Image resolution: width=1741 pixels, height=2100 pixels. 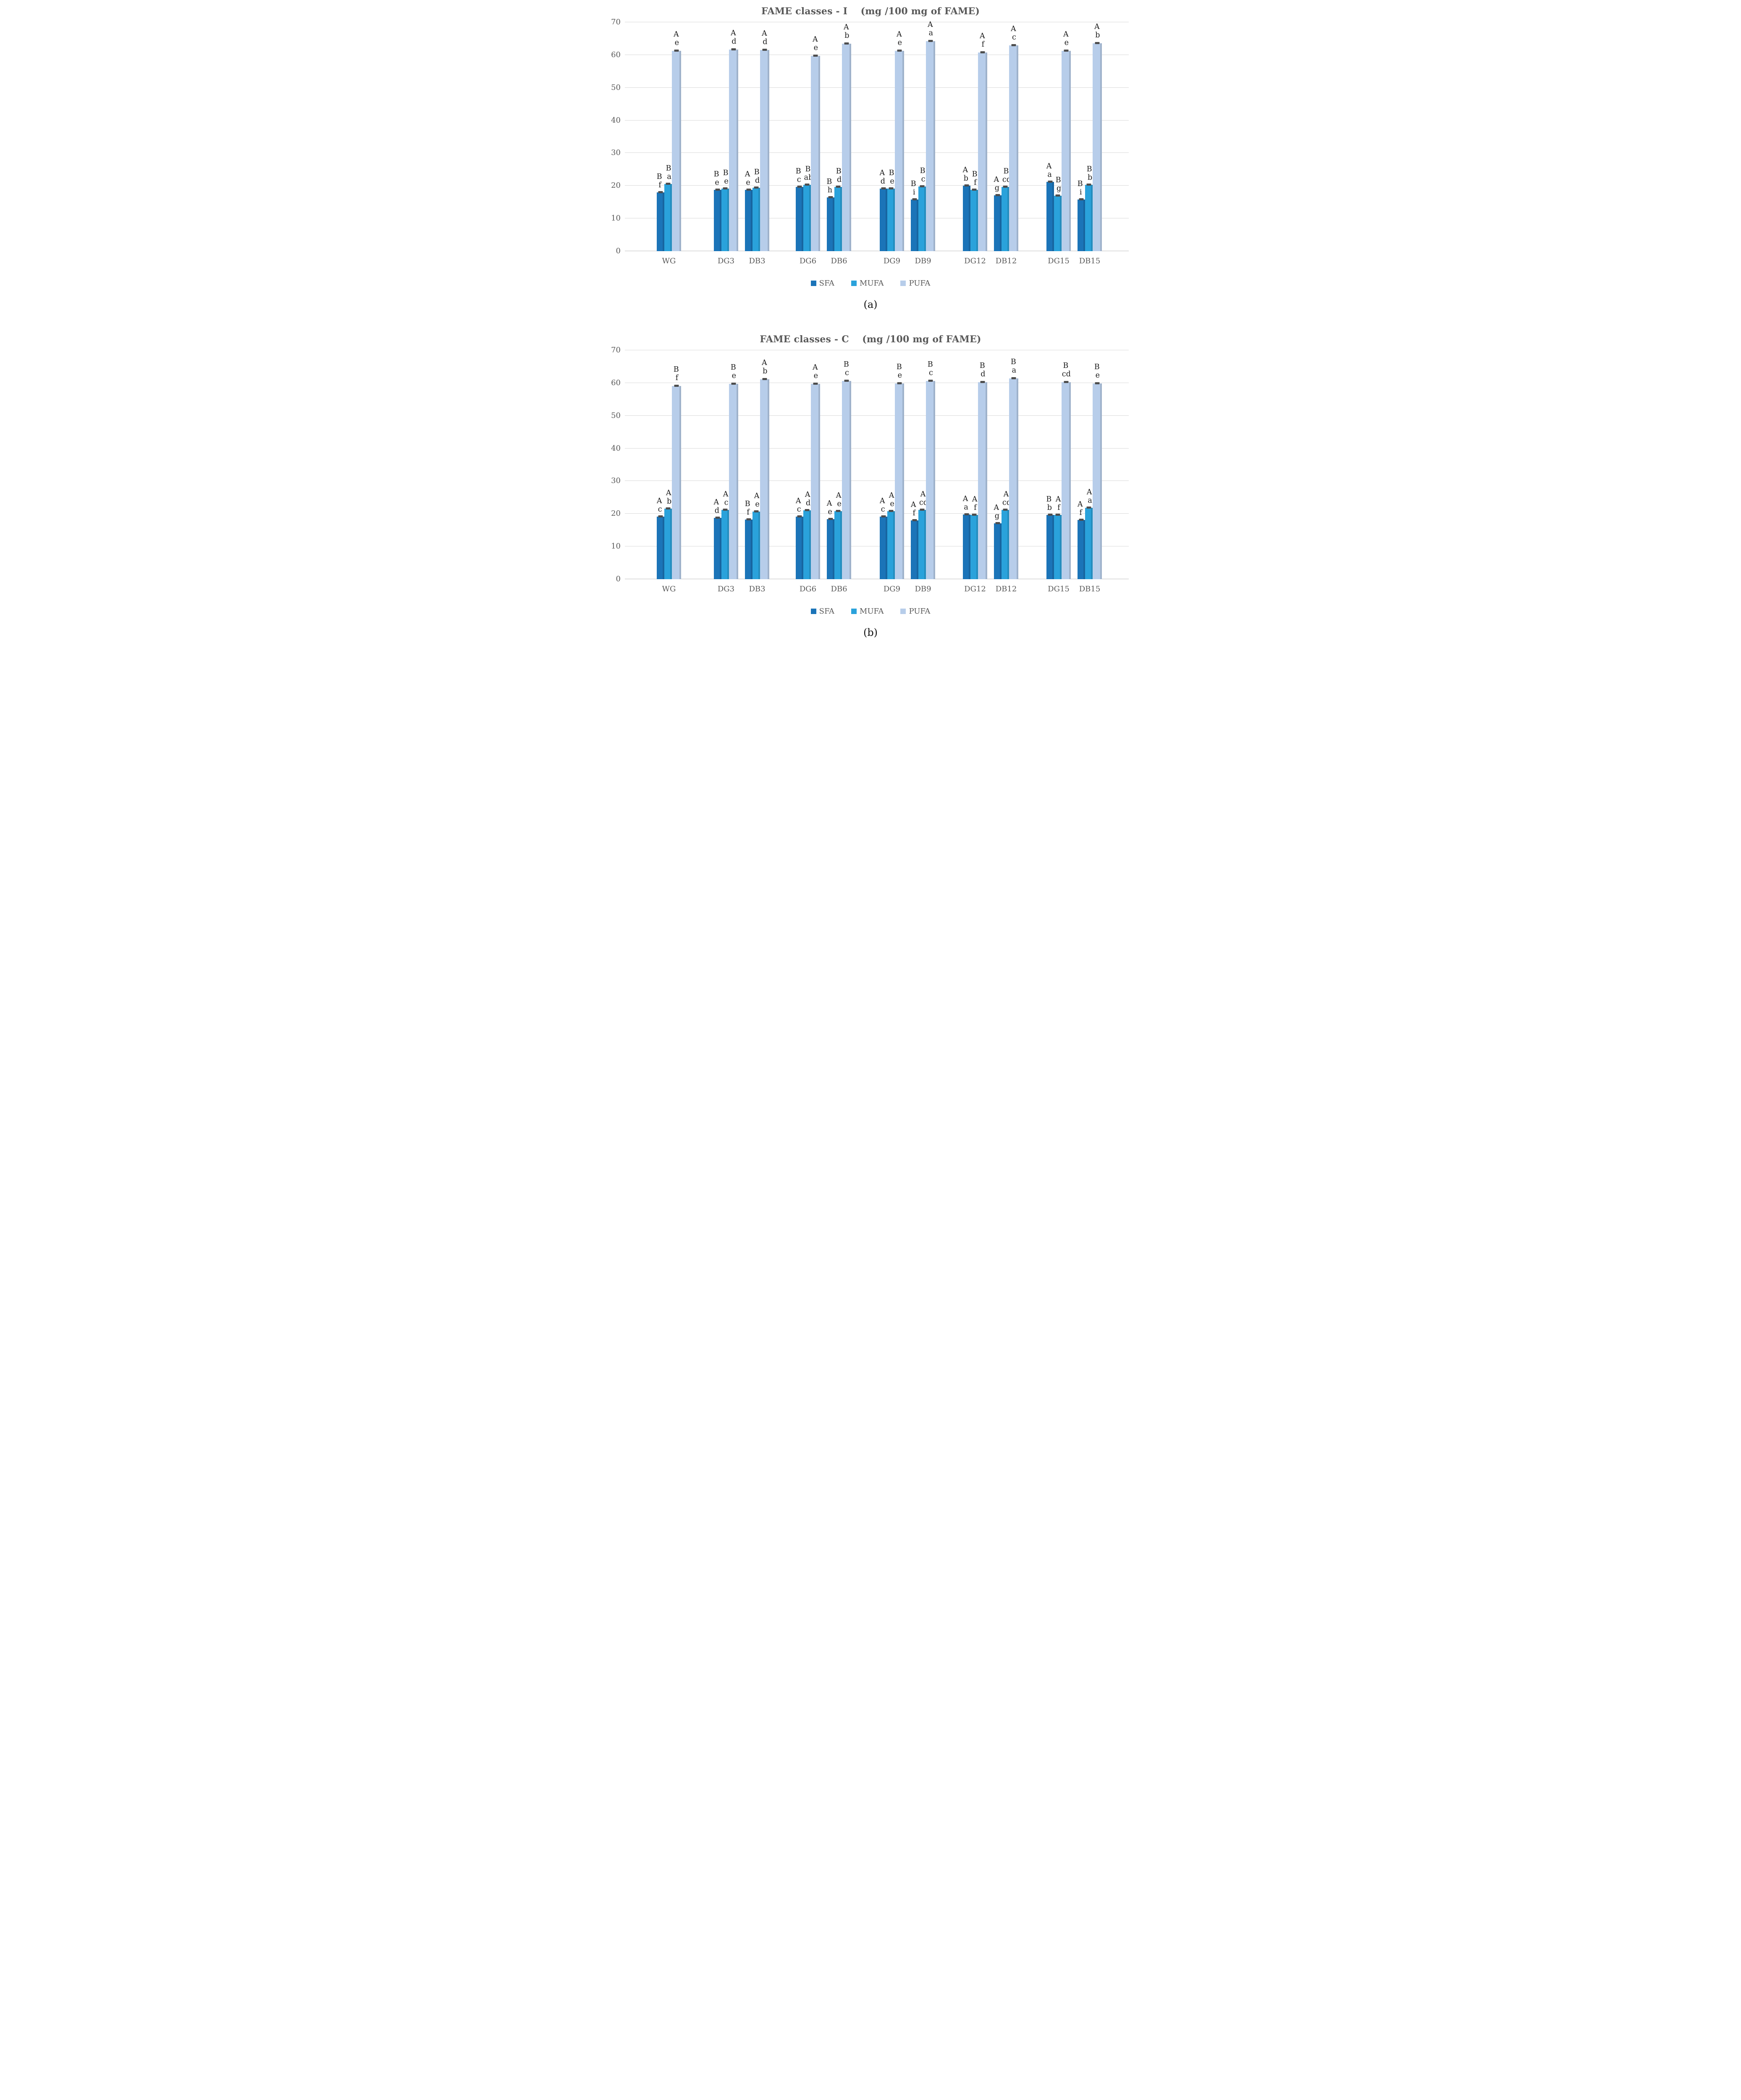 What do you see at coordinates (870, 304) in the screenshot?
I see `chart-a-caption: (a)` at bounding box center [870, 304].